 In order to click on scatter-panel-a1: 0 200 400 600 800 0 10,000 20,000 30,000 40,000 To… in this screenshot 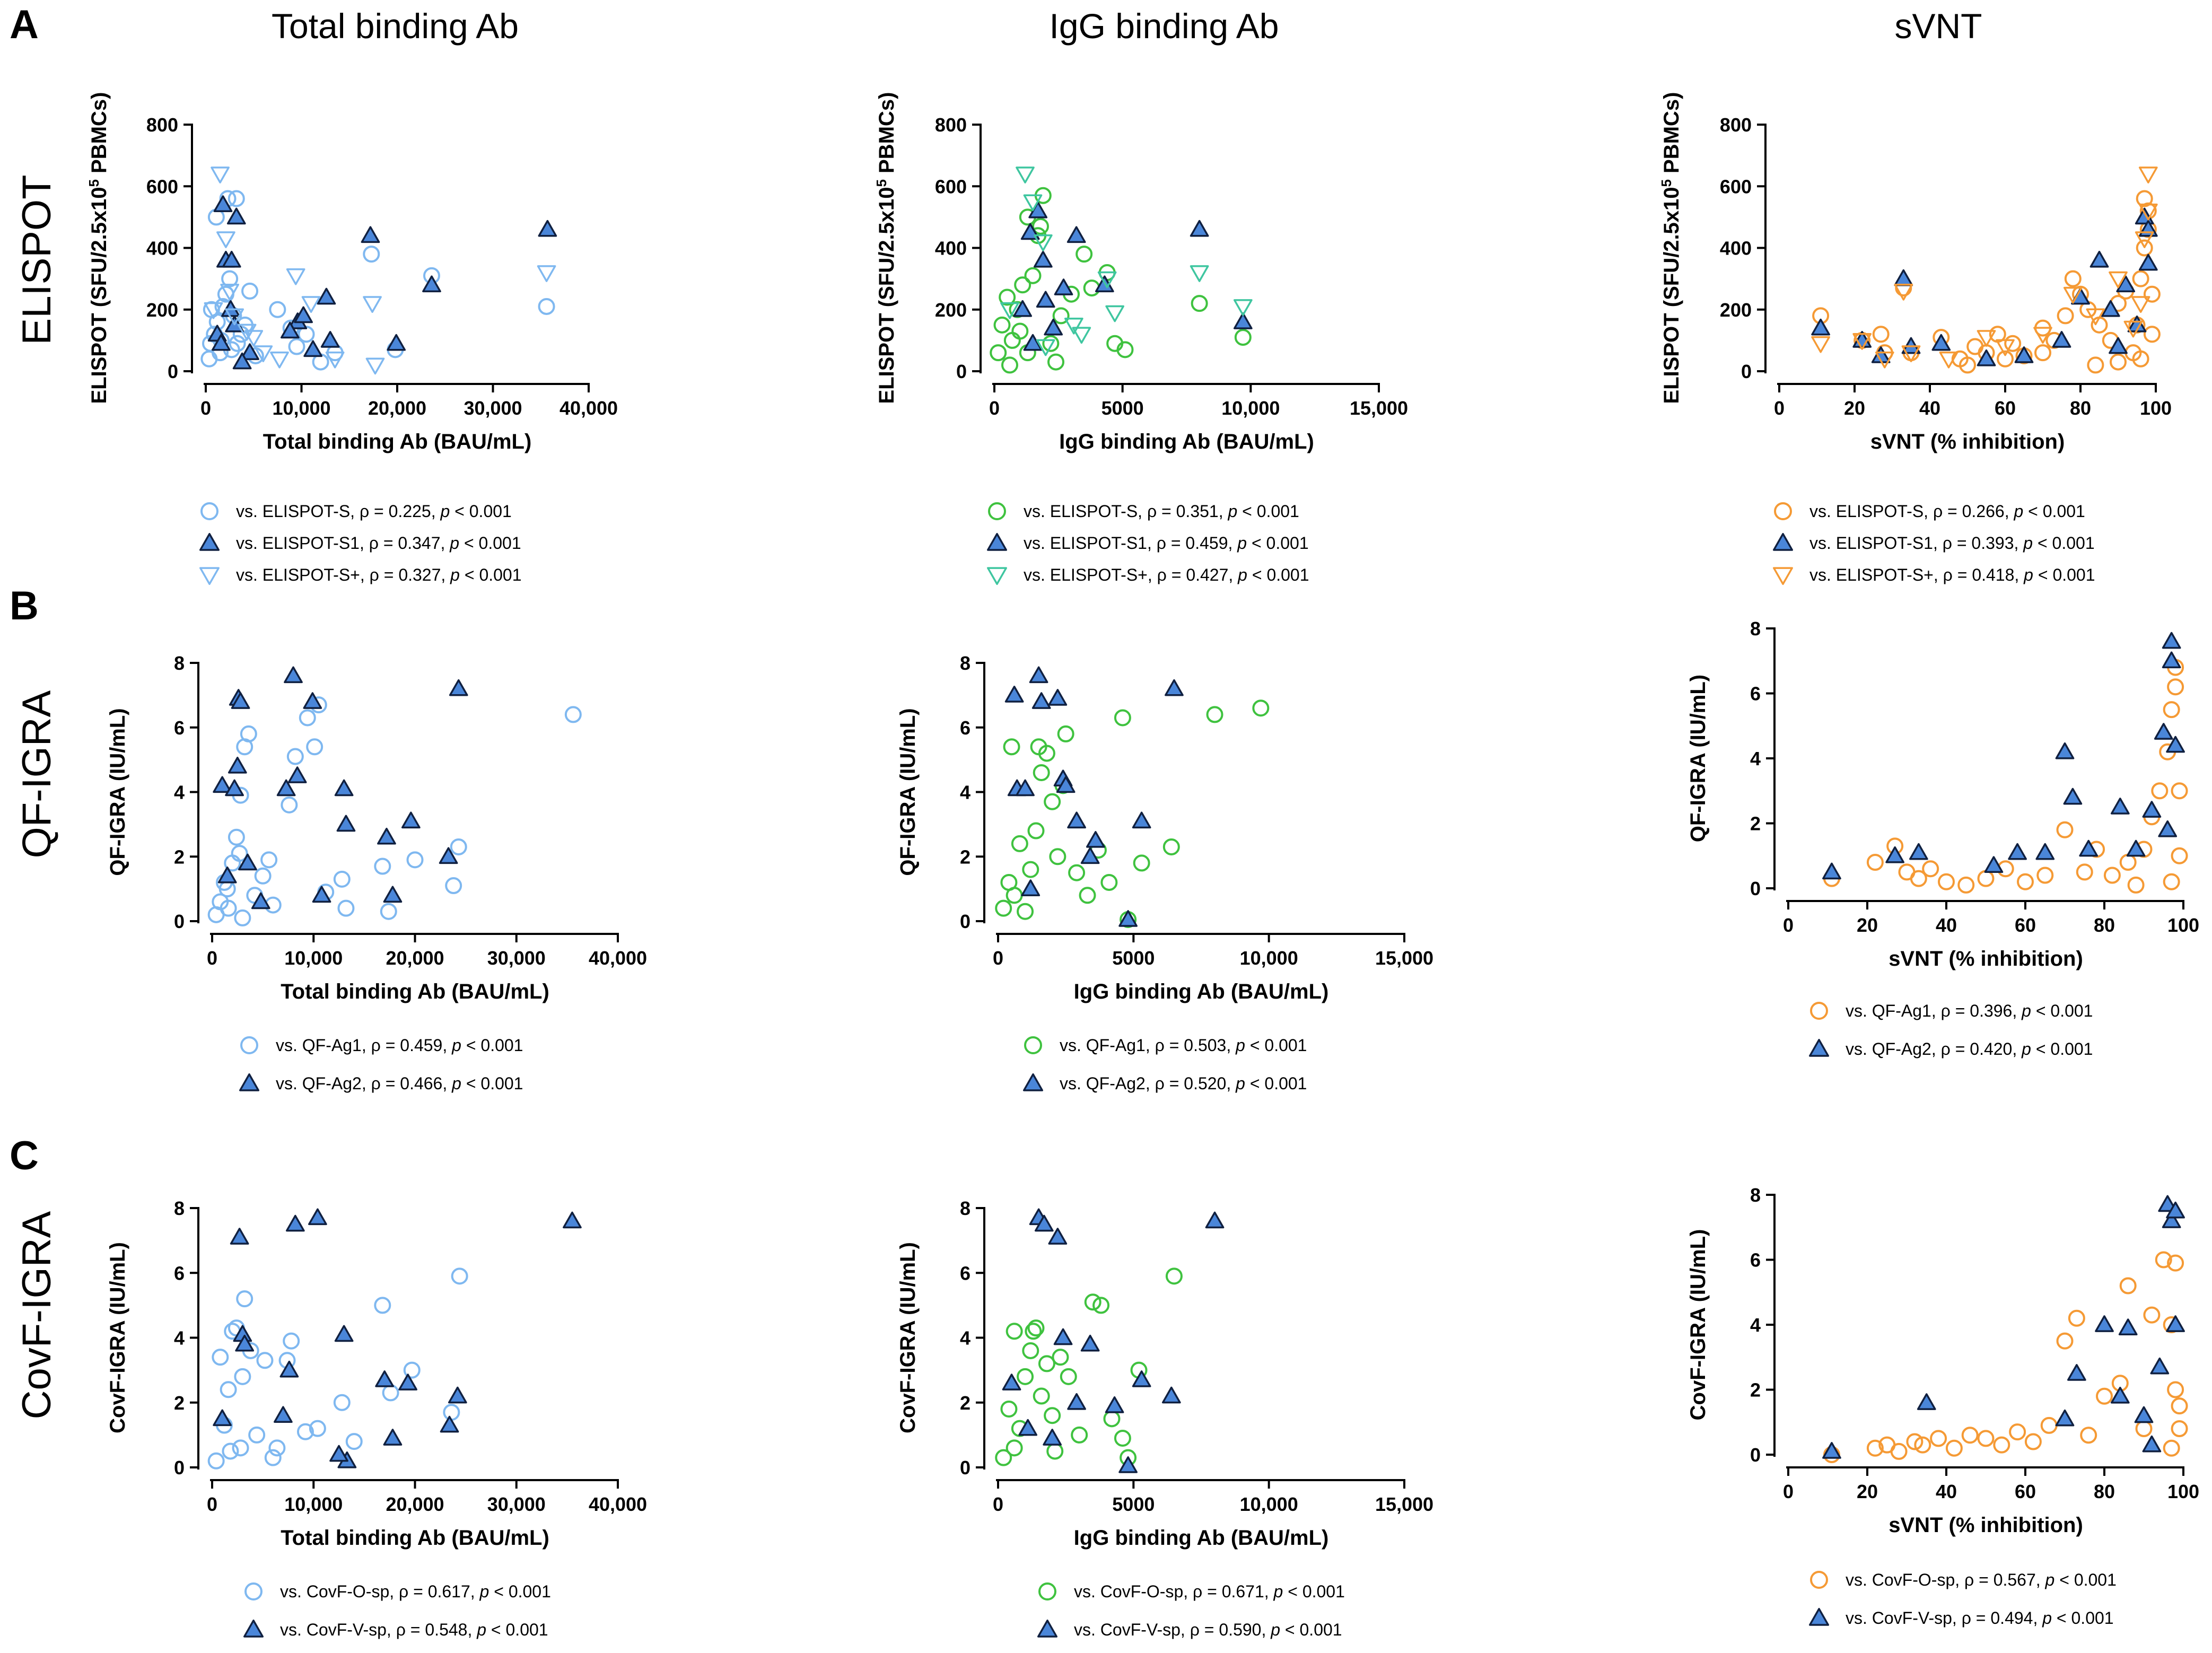, I will do `click(352, 339)`.